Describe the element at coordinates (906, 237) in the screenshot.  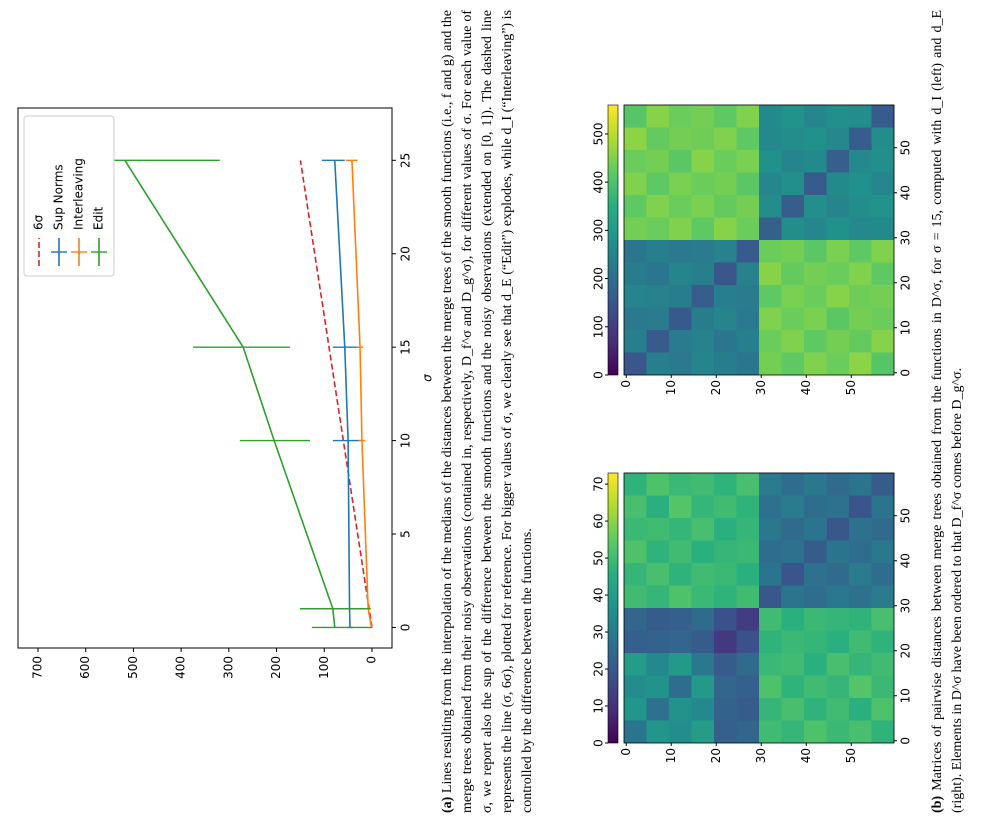
I see `x-tick-label: 30` at that location.